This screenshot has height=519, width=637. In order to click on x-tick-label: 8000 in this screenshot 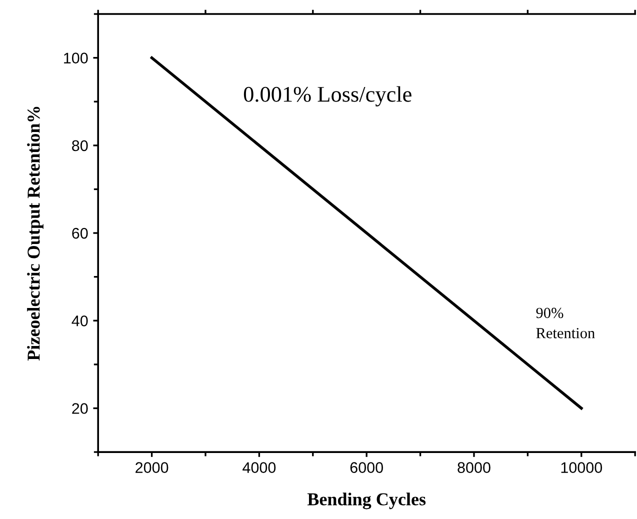, I will do `click(474, 467)`.